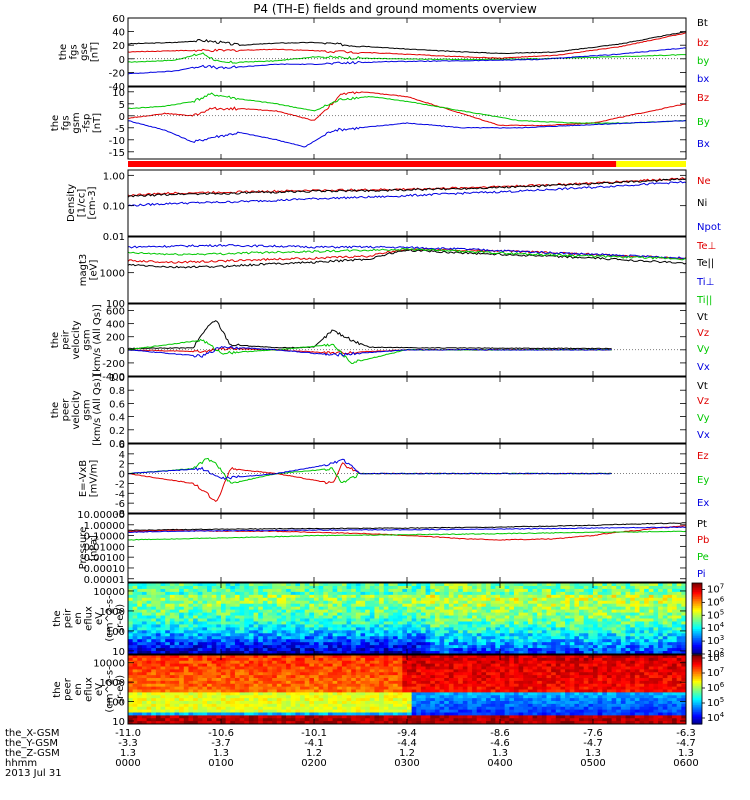 Image resolution: width=750 pixels, height=800 pixels. What do you see at coordinates (221, 743) in the screenshot?
I see `ephemeris-value: -3.7` at bounding box center [221, 743].